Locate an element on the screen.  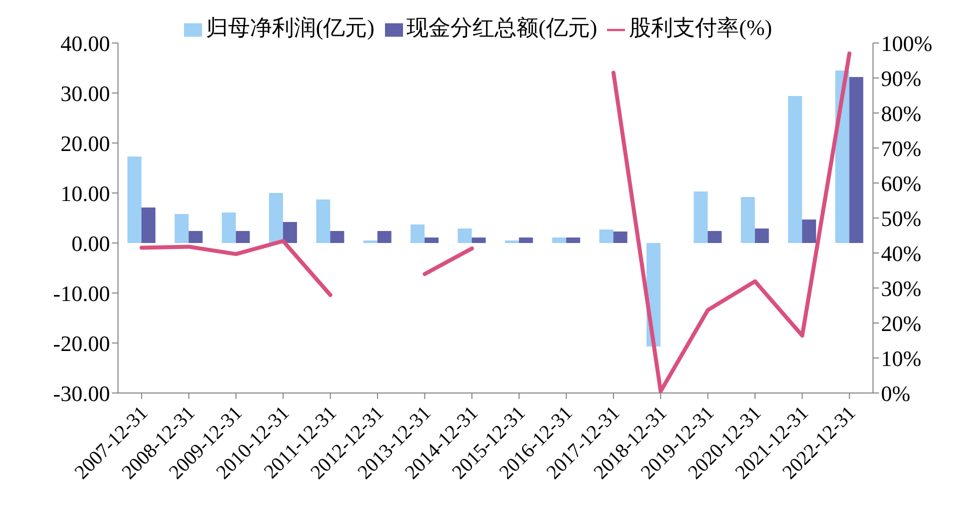
legend-label: 股利支付率(%) is located at coordinates (700, 27).